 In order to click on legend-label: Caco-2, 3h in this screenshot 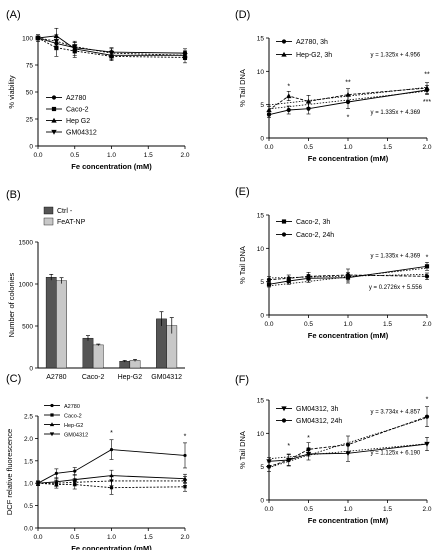, I will do `click(313, 222)`.